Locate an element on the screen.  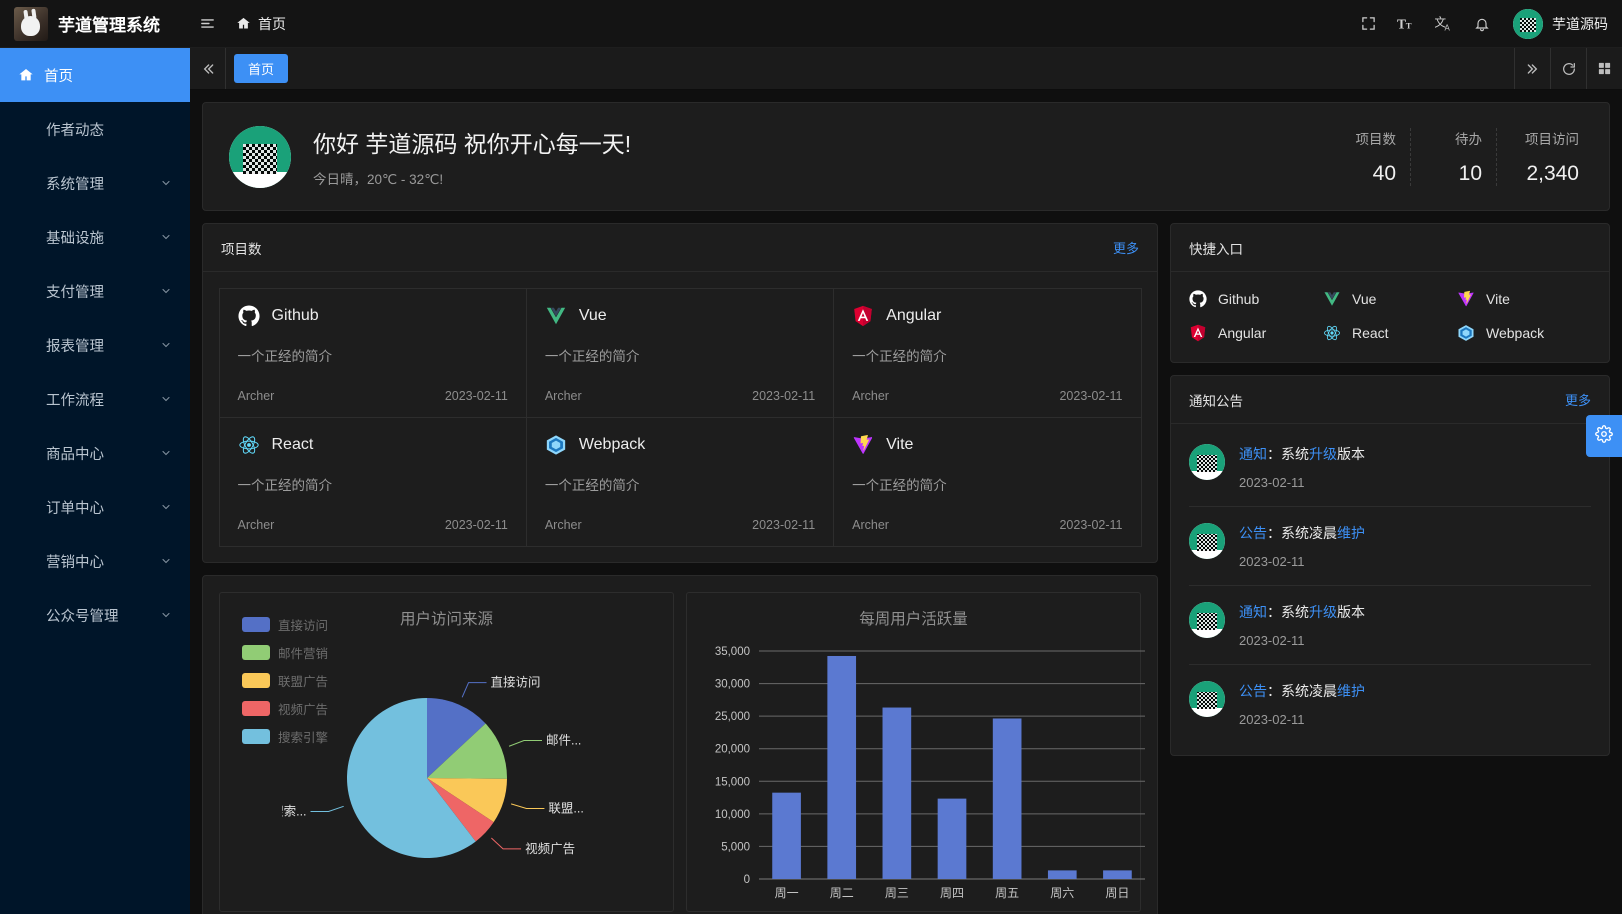
project-card: Vue 一个正经的简介 Archer 2023-02-11 is located at coordinates (680, 352).